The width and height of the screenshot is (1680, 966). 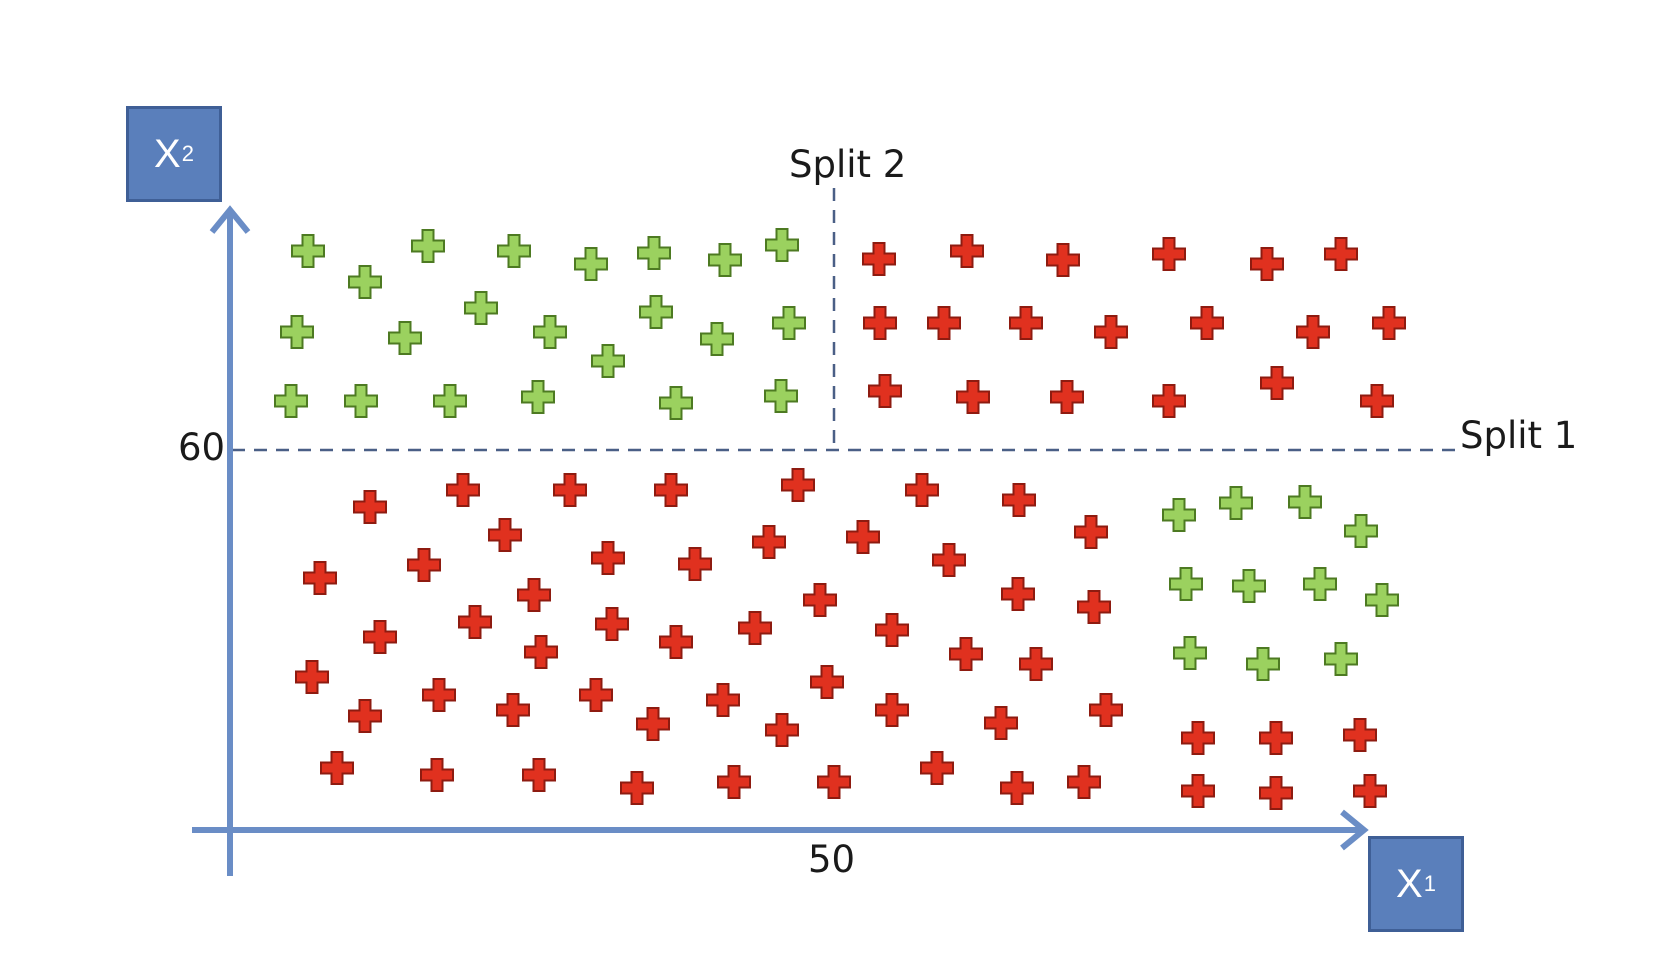 I want to click on y-axis-arrowhead, so click(x=230, y=219).